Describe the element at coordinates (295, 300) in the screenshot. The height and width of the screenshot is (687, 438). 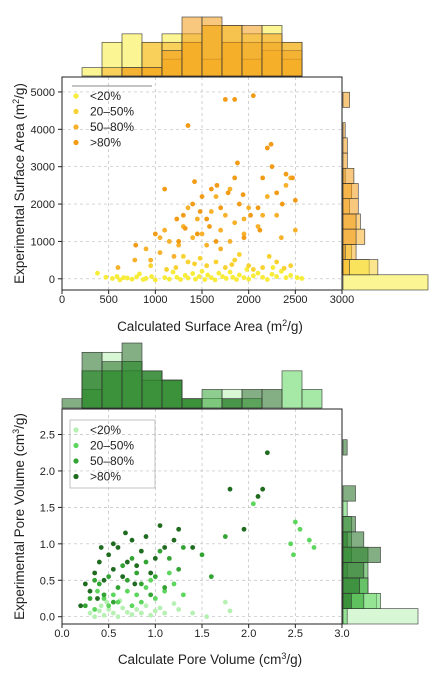
I see `x-tick-label: 2500` at that location.